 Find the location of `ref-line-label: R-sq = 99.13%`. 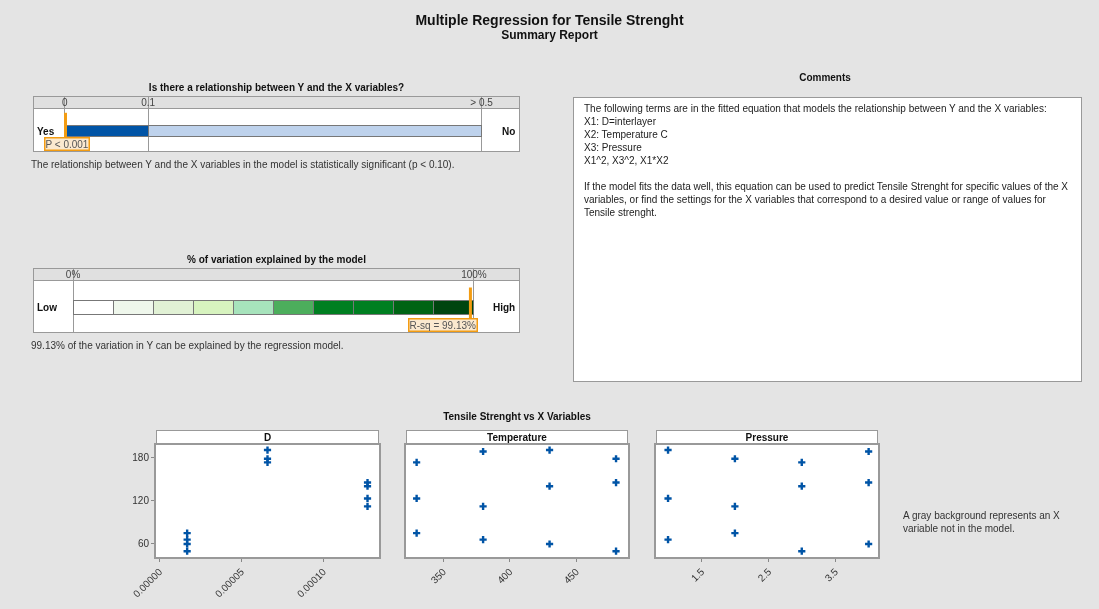

ref-line-label: R-sq = 99.13% is located at coordinates (443, 325).